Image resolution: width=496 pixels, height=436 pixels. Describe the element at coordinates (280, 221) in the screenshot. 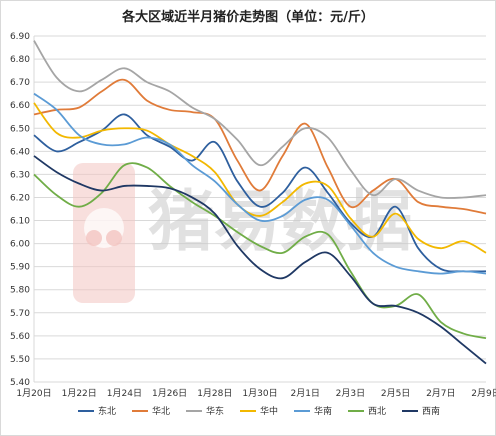

I see `watermark-text: 猪易数据` at that location.